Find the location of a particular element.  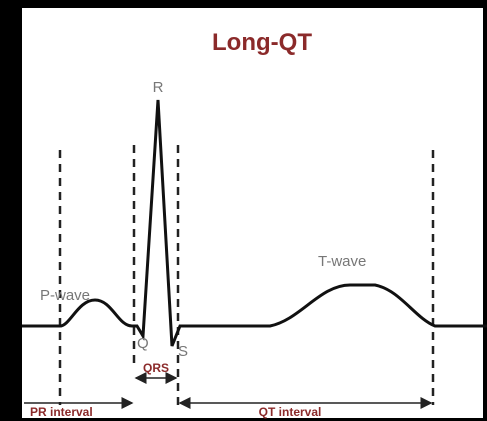

q-label: Q is located at coordinates (143, 343).